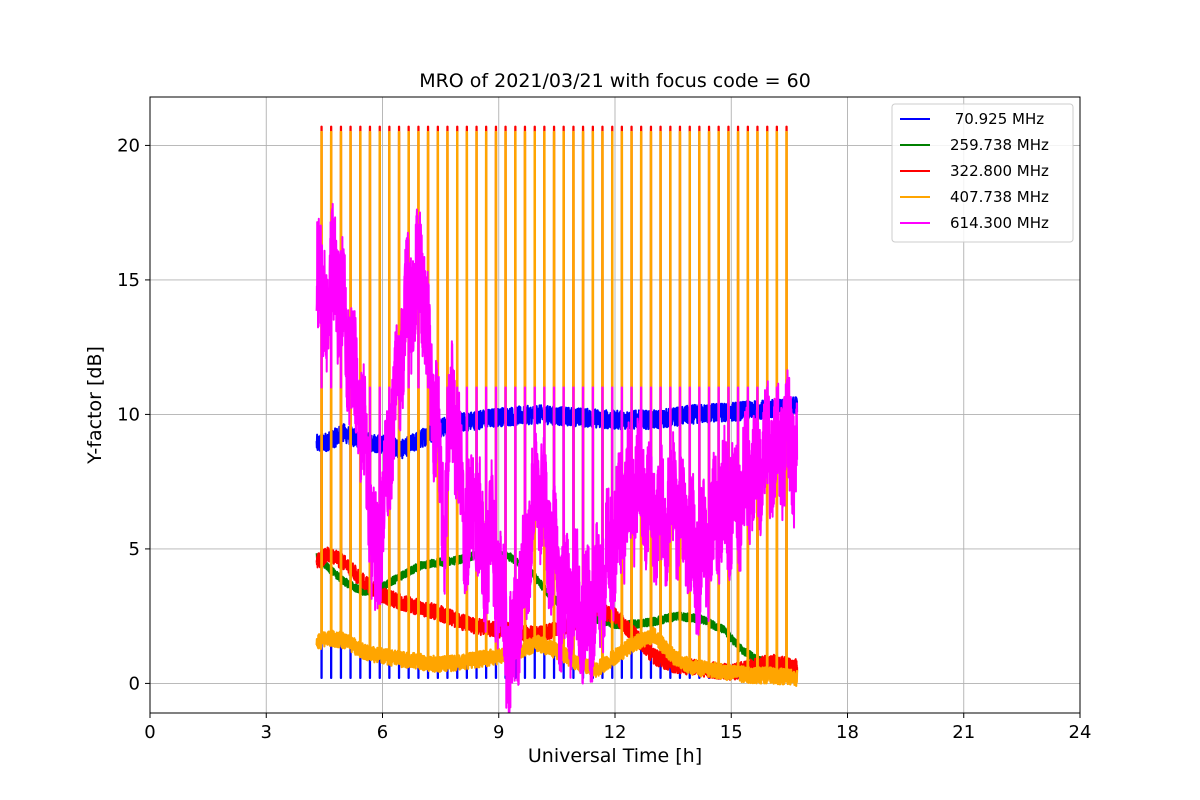 This screenshot has height=800, width=1200. Describe the element at coordinates (382, 732) in the screenshot. I see `x-tick-label: 6` at that location.